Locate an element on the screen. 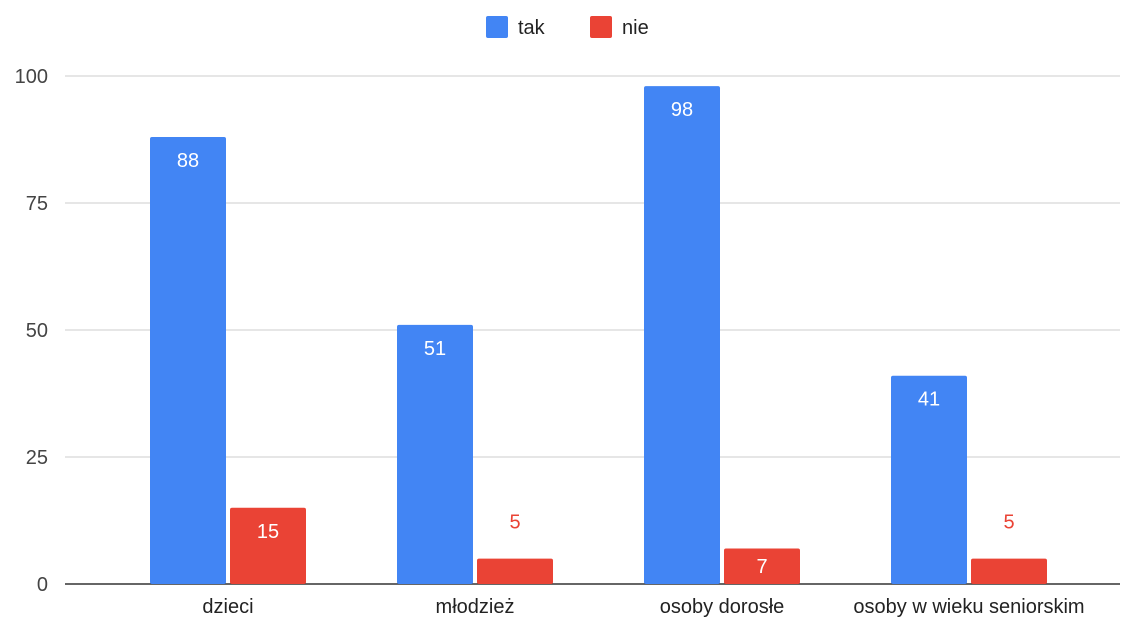  legend-swatch-tak is located at coordinates (497, 27).